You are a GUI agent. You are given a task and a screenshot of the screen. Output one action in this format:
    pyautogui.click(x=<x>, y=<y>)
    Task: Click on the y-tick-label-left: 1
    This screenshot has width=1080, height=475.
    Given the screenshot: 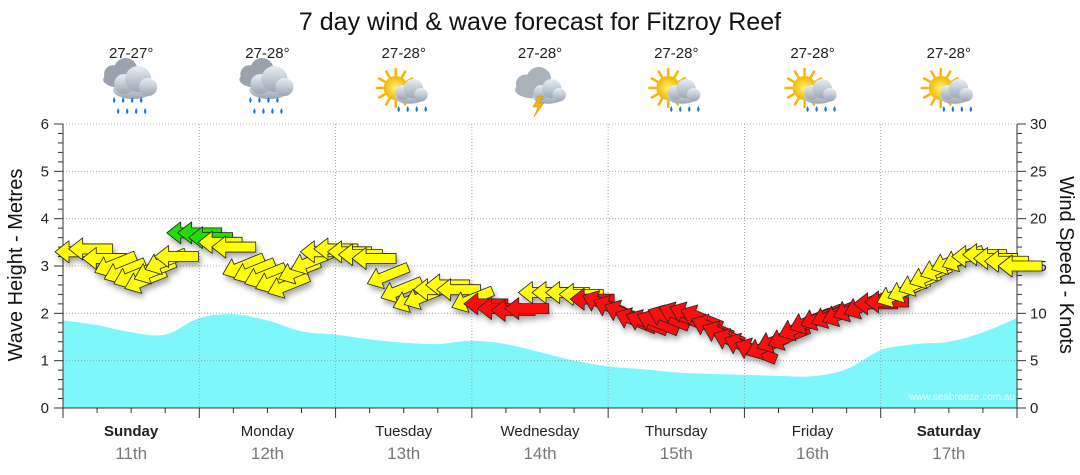 What is the action you would take?
    pyautogui.click(x=45, y=361)
    